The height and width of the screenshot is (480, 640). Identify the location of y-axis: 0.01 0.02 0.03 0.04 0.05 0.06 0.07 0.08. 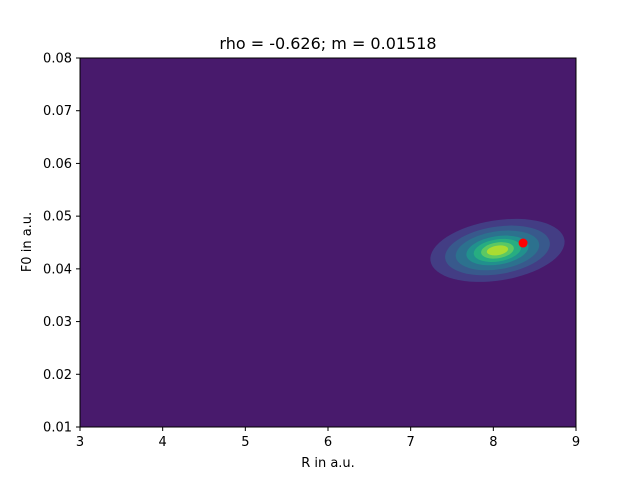
(61, 244).